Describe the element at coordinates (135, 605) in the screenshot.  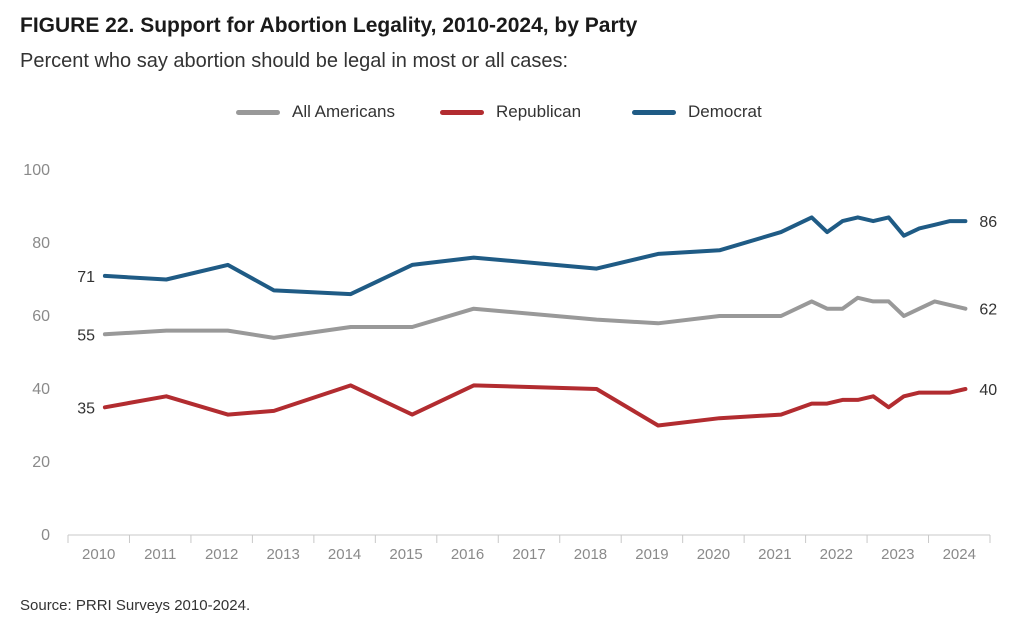
I see `source-note: Source: PRRI Surveys 2010-2024.` at that location.